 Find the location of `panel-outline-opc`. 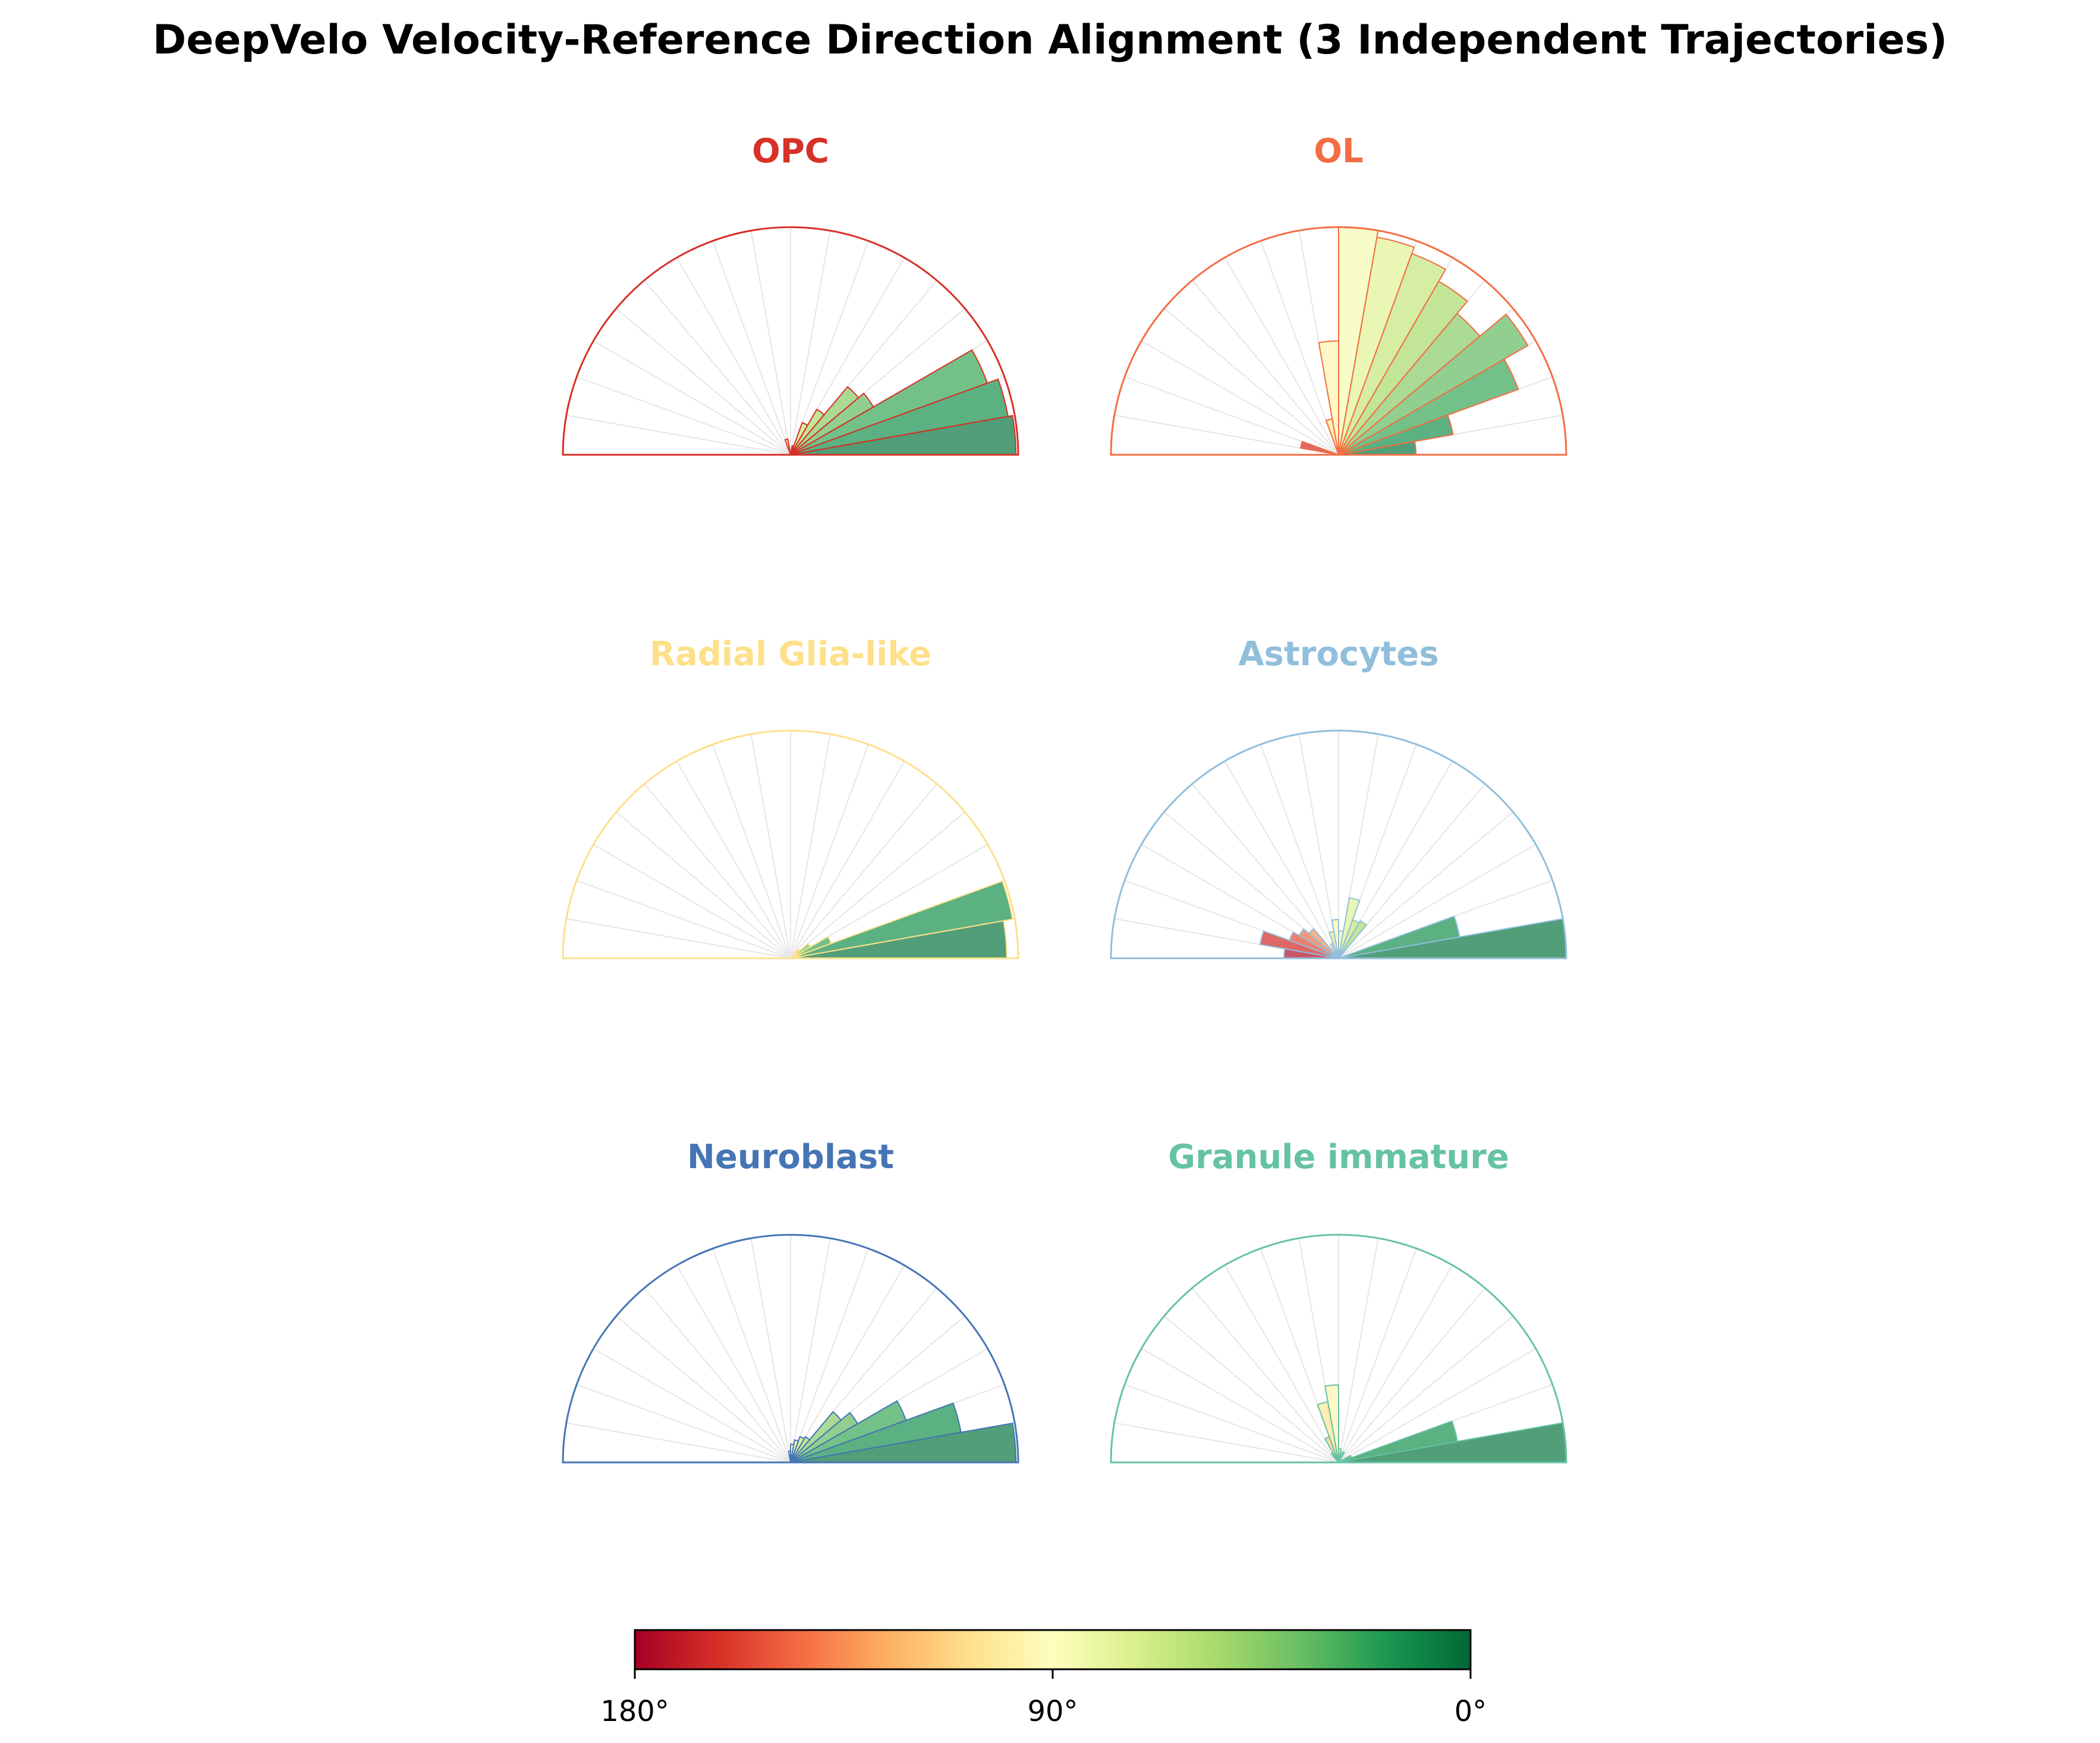

panel-outline-opc is located at coordinates (790, 341).